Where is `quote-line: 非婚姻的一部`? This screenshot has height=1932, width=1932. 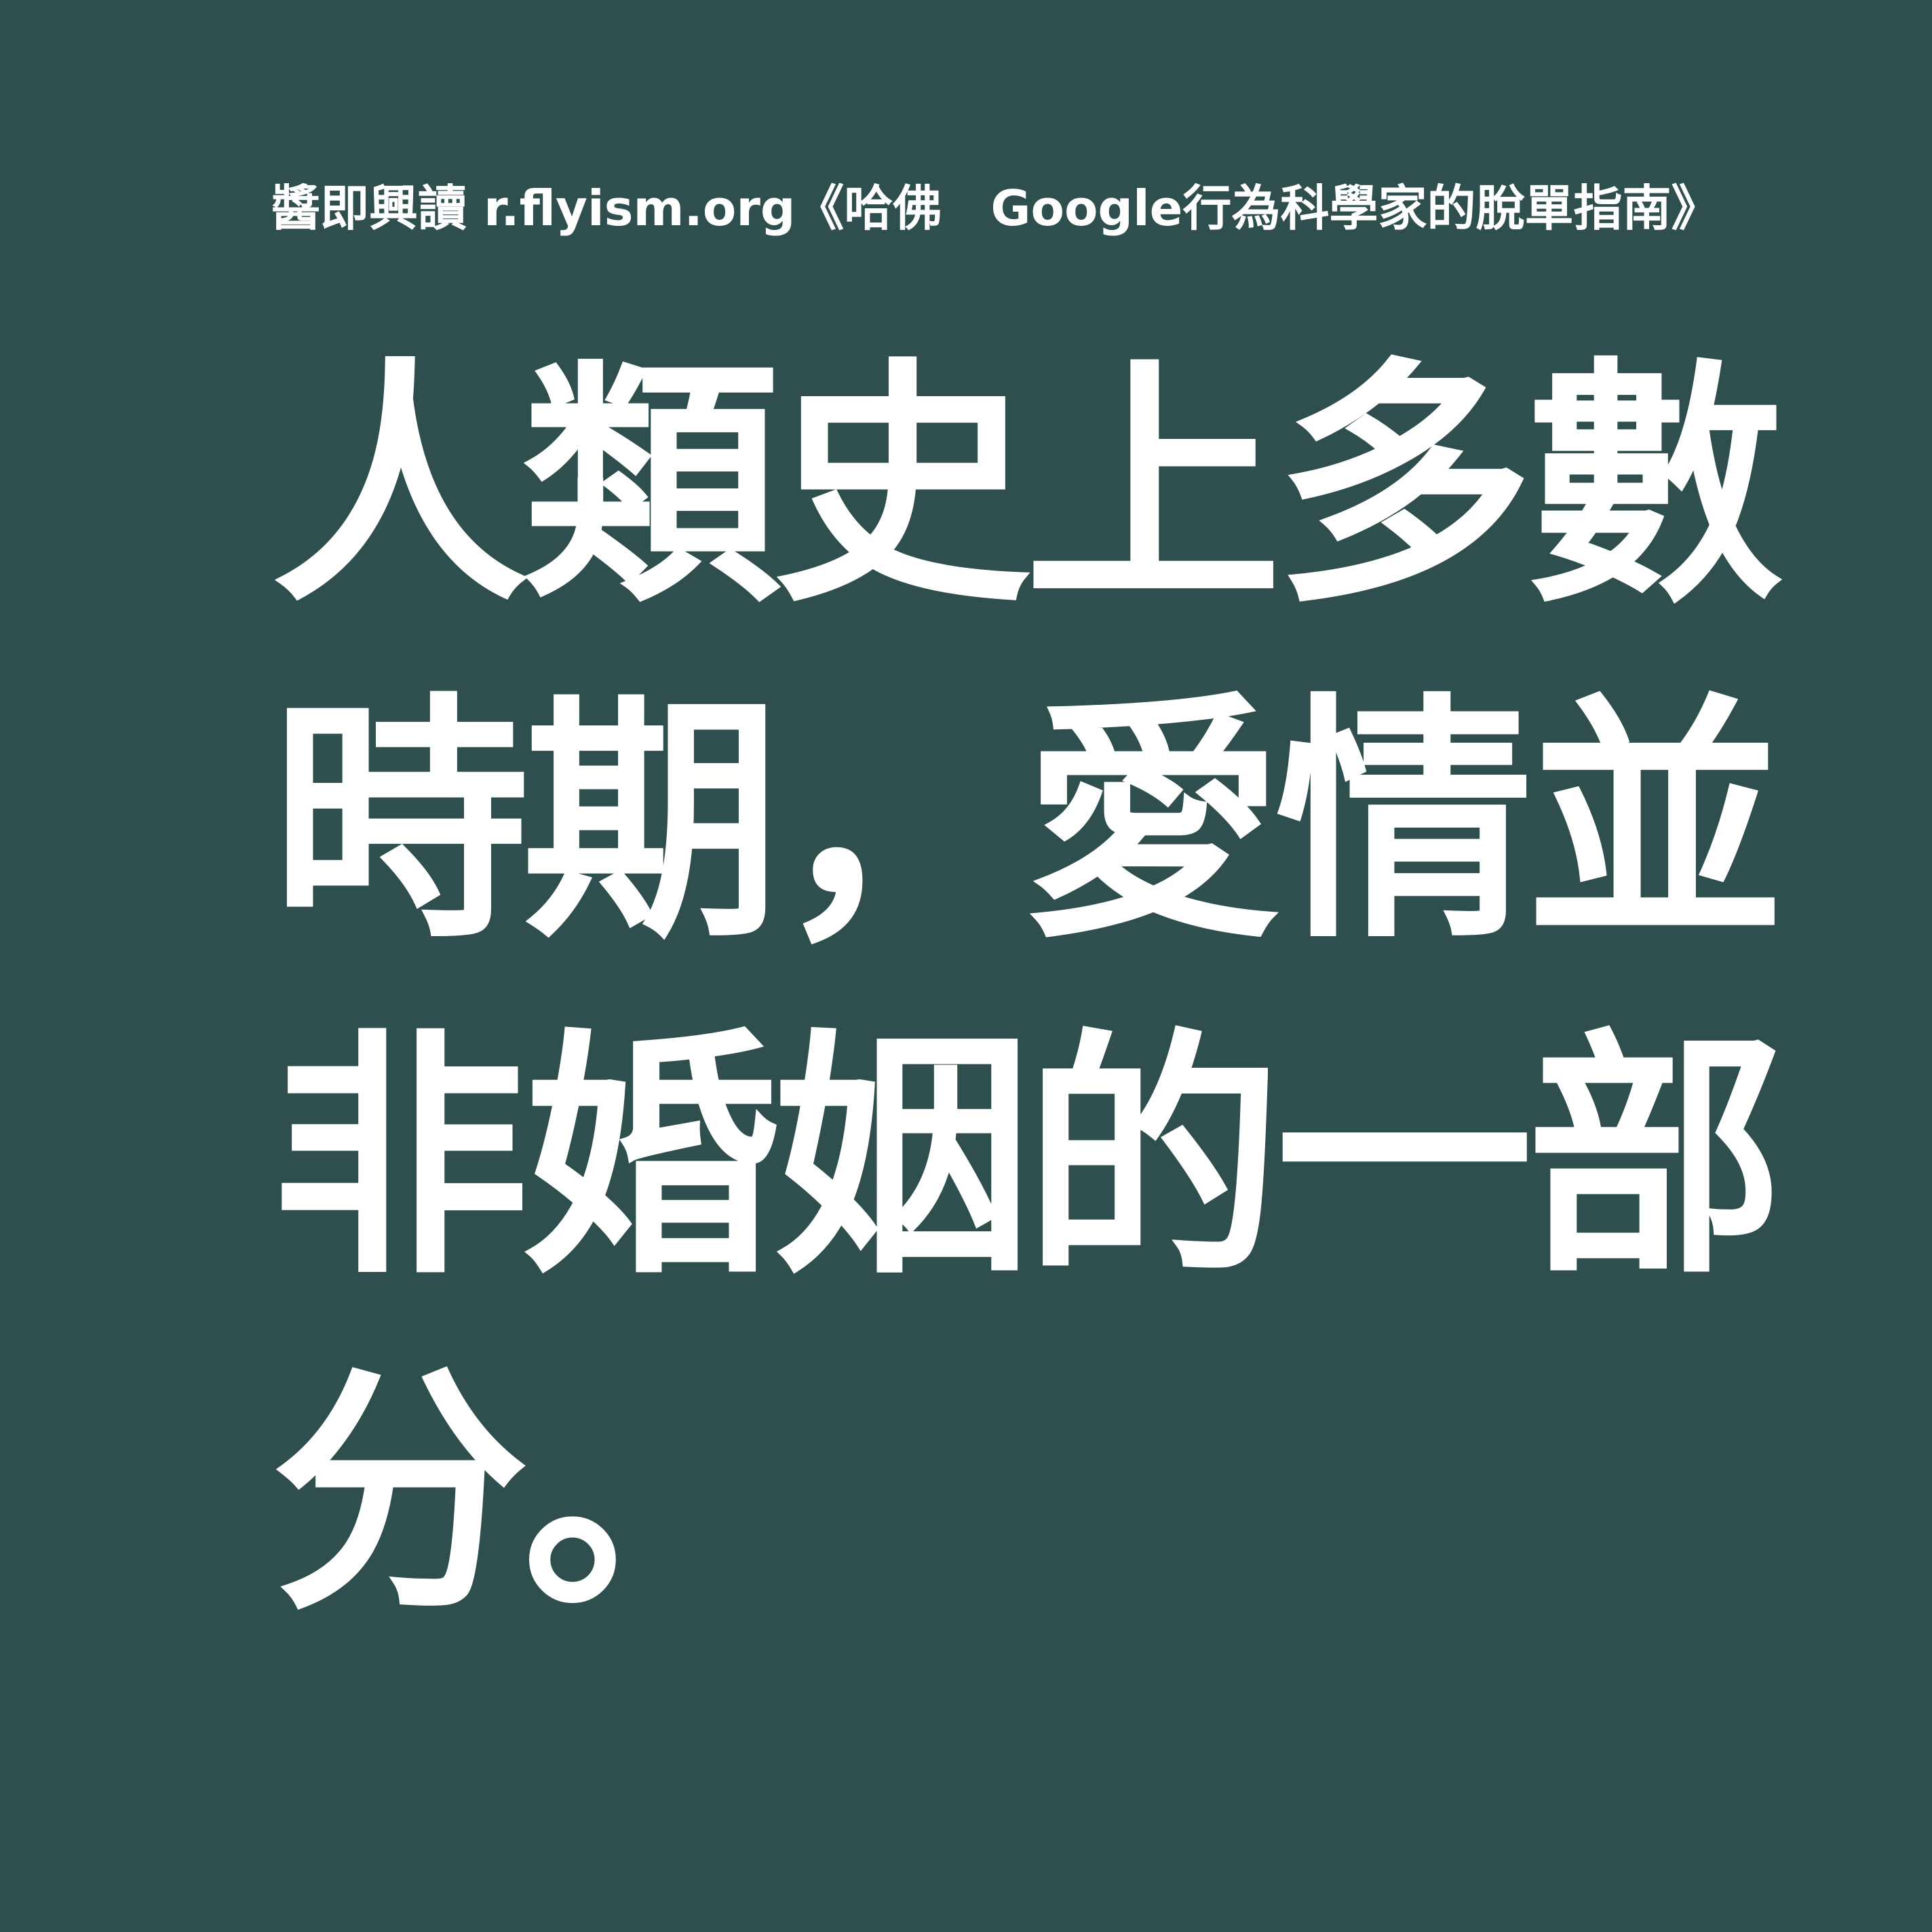
quote-line: 非婚姻的一部 is located at coordinates (1027, 1158).